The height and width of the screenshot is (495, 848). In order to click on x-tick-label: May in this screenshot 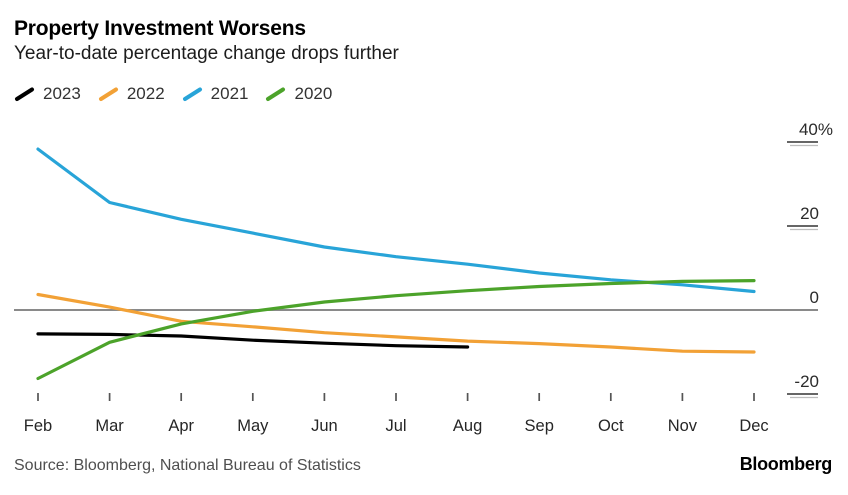, I will do `click(253, 426)`.